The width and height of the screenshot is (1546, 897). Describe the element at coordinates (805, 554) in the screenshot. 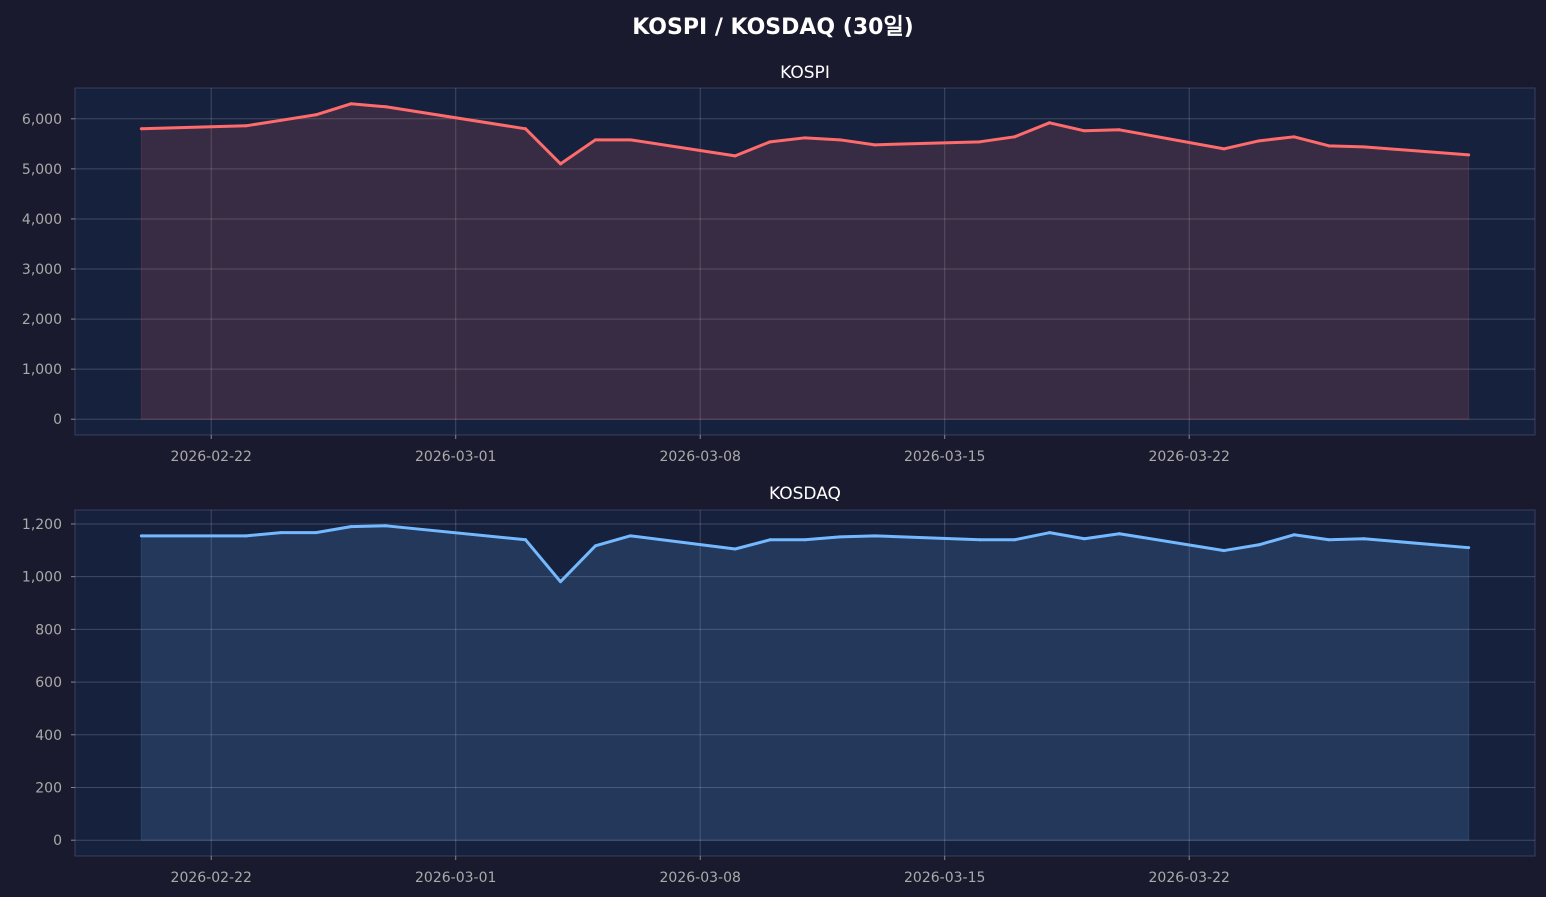

I see `series-line-kosdaq` at that location.